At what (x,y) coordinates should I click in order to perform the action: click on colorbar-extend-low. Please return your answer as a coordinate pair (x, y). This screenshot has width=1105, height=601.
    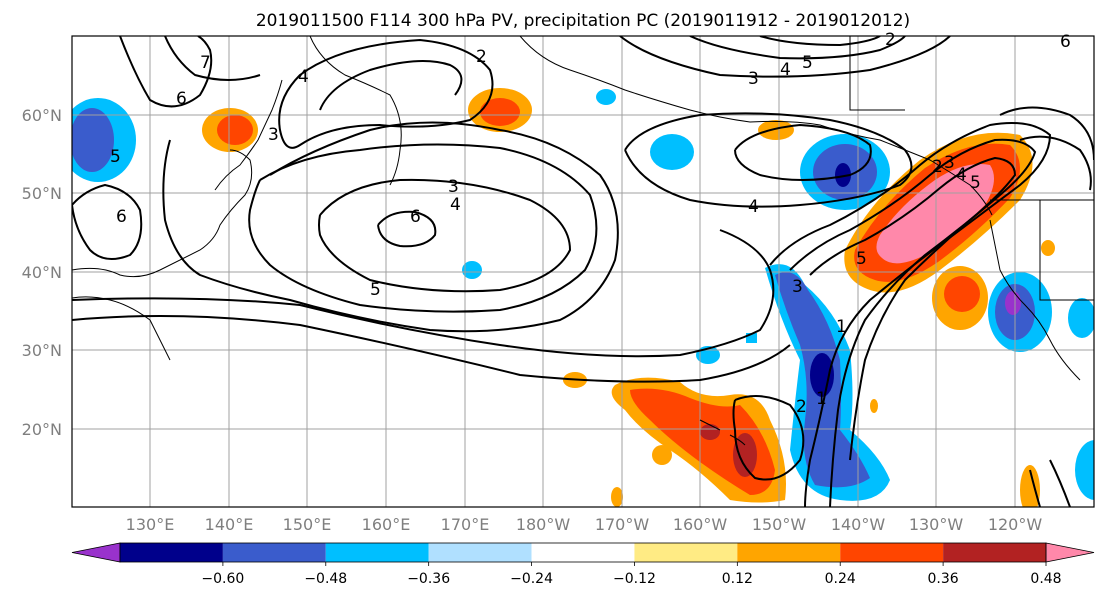
    Looking at the image, I should click on (96, 552).